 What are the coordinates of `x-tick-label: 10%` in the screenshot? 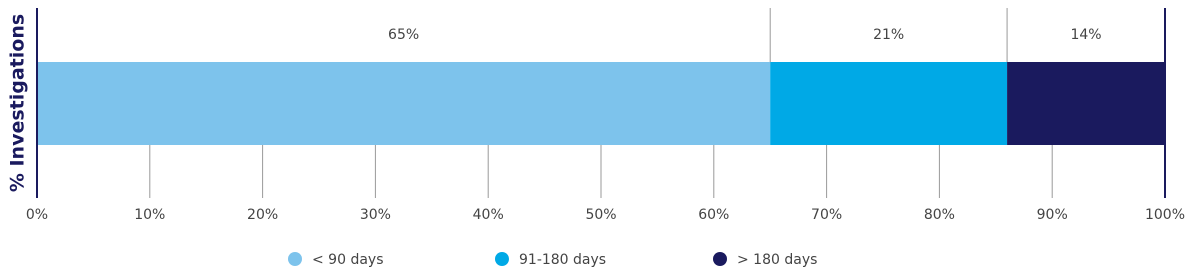 It's located at (149, 215).